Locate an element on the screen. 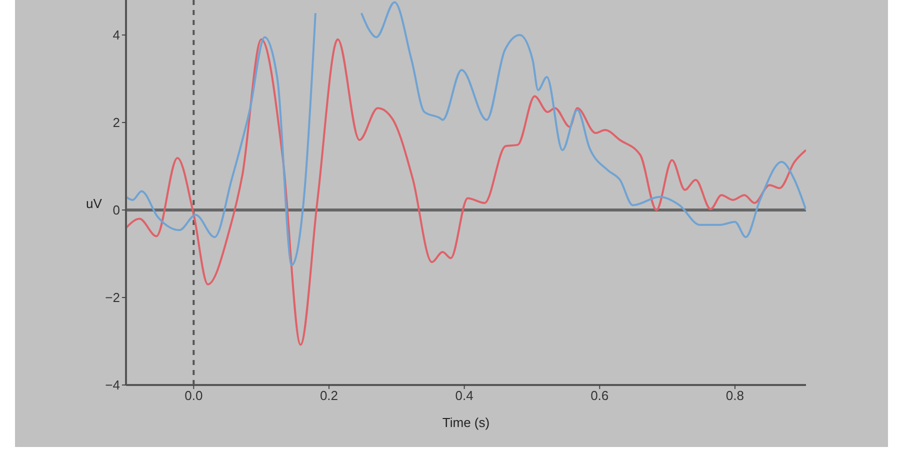  y-tick-label: 0 is located at coordinates (116, 210).